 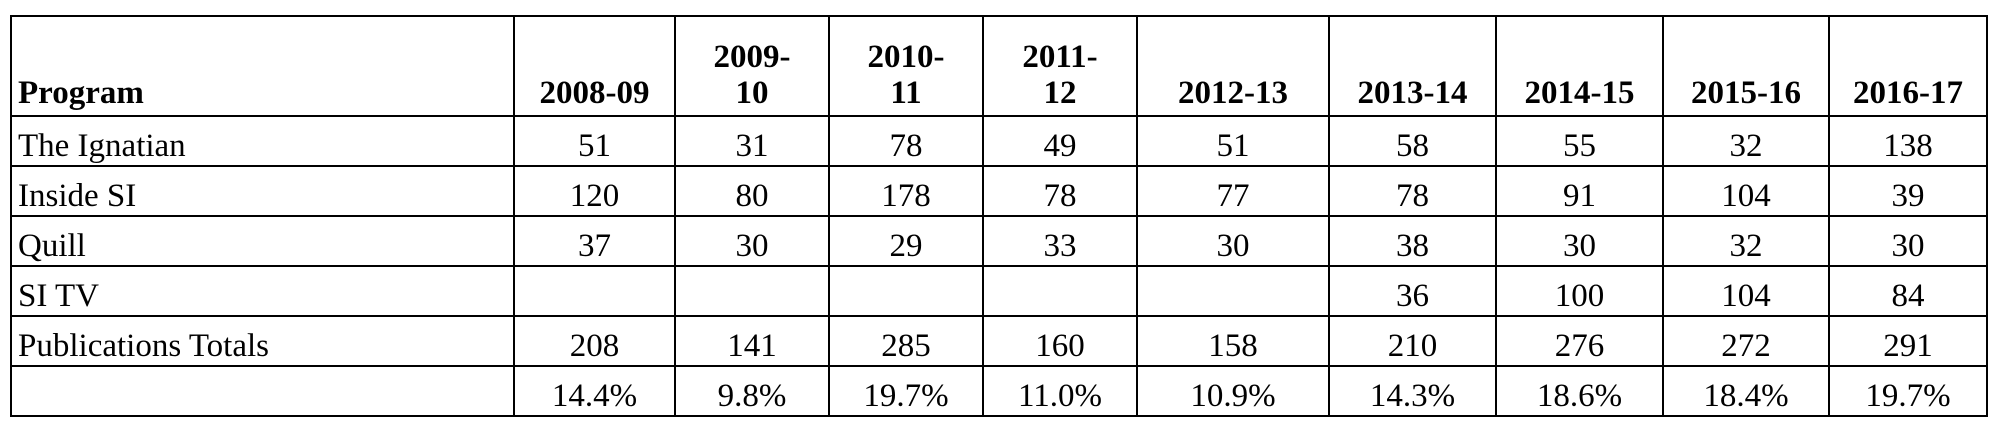 What do you see at coordinates (906, 191) in the screenshot?
I see `cell: 178` at bounding box center [906, 191].